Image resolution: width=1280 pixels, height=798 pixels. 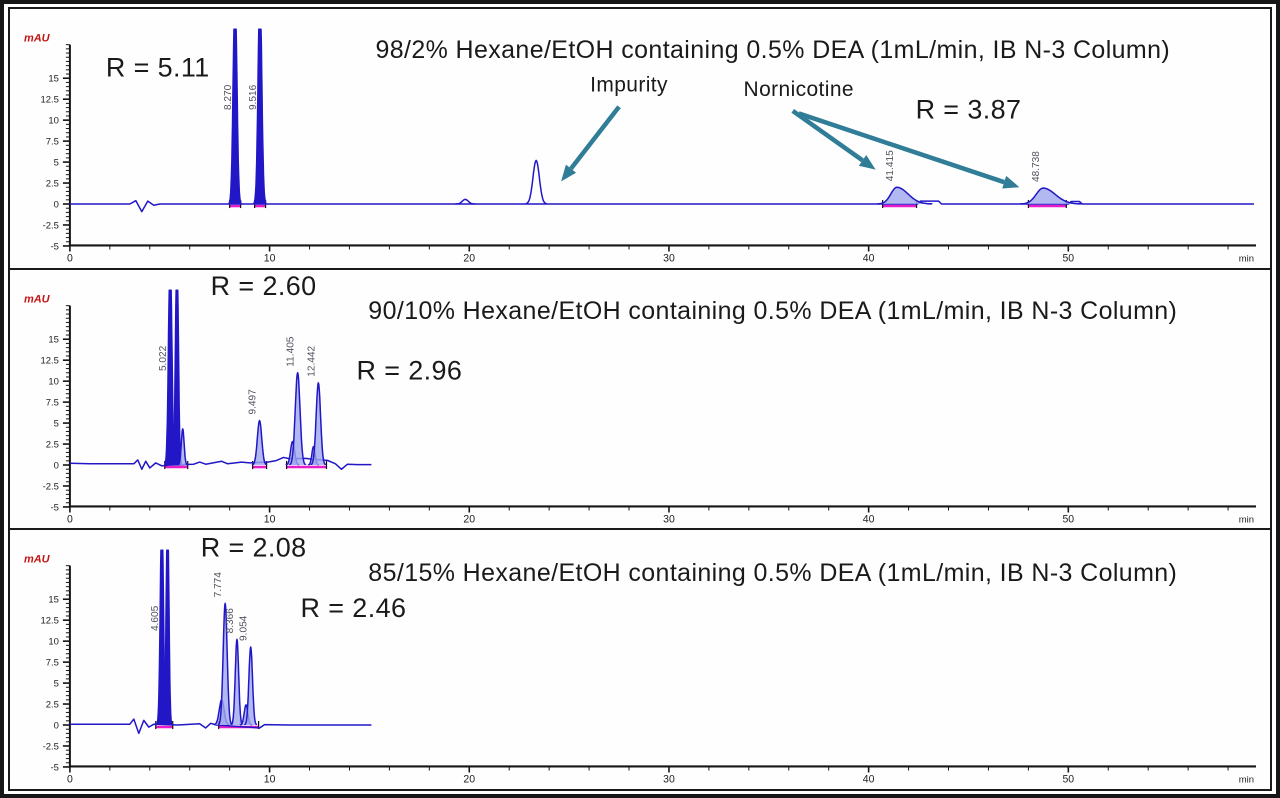 I want to click on nornicotine-arrow-1-head, so click(x=867, y=162).